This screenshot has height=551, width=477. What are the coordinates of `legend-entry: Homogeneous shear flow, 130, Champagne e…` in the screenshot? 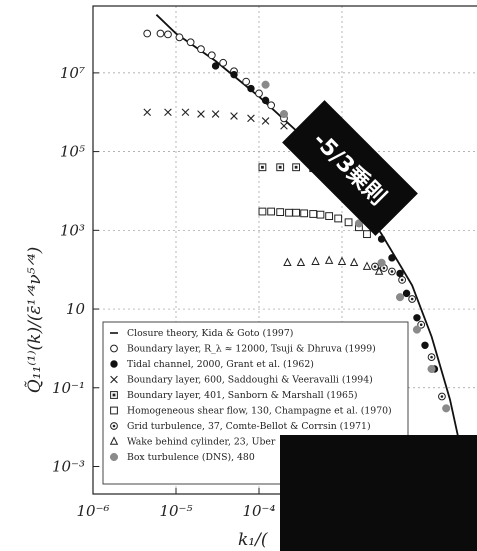 It's located at (259, 411).